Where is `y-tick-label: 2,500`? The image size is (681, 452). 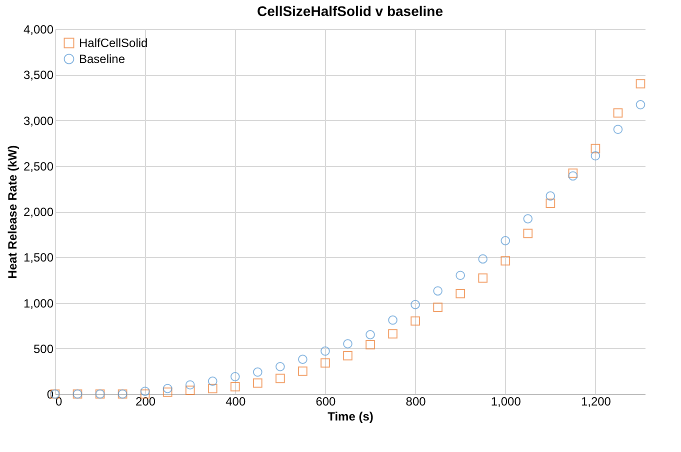 y-tick-label: 2,500 is located at coordinates (38, 166).